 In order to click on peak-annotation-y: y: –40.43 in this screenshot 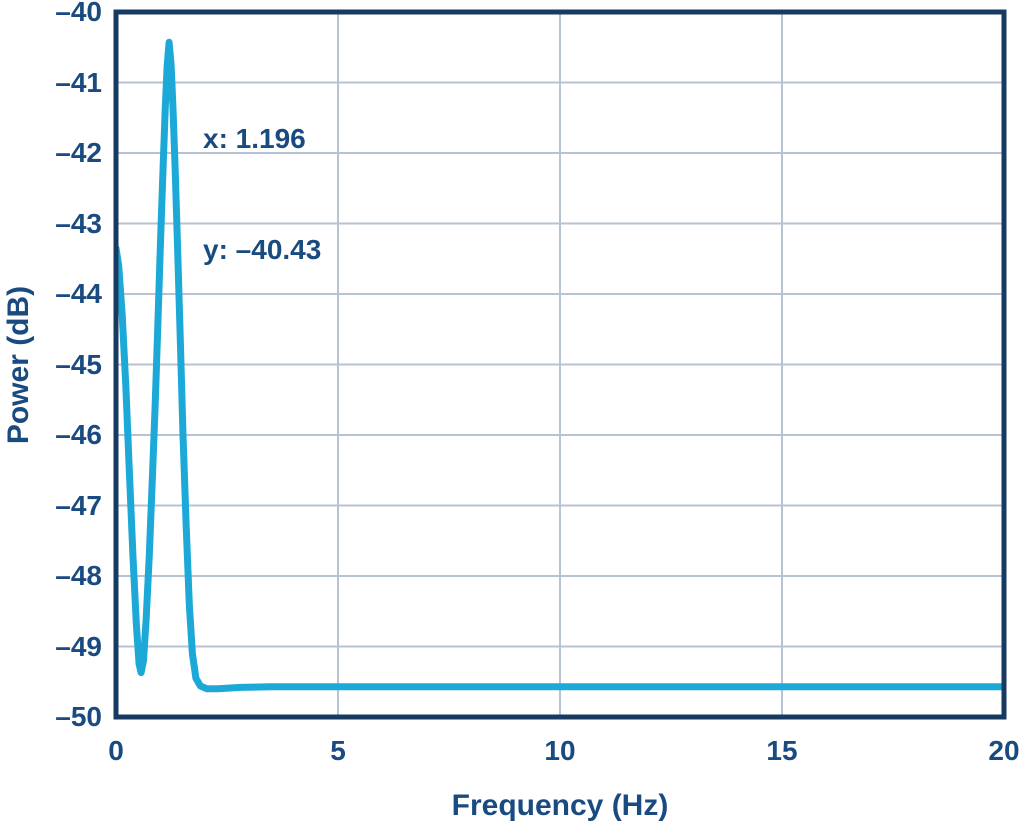, I will do `click(262, 249)`.